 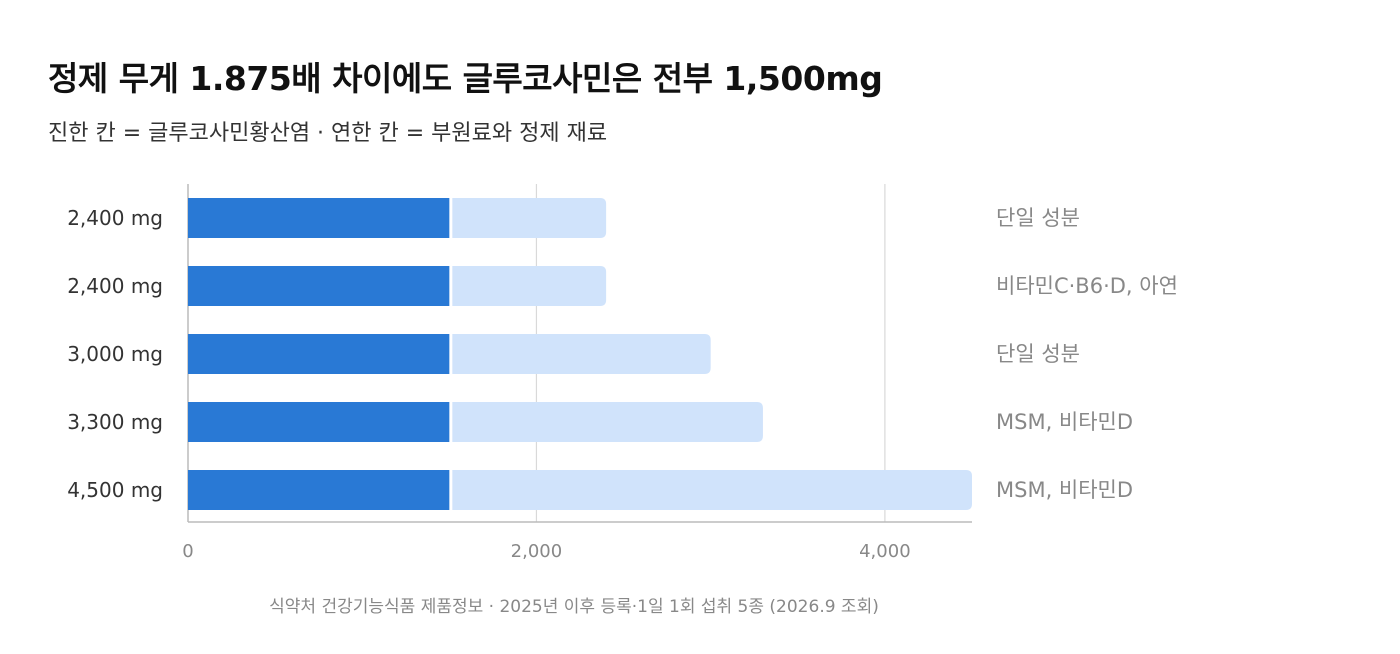 What do you see at coordinates (115, 490) in the screenshot?
I see `y-category-label: 4,500 mg` at bounding box center [115, 490].